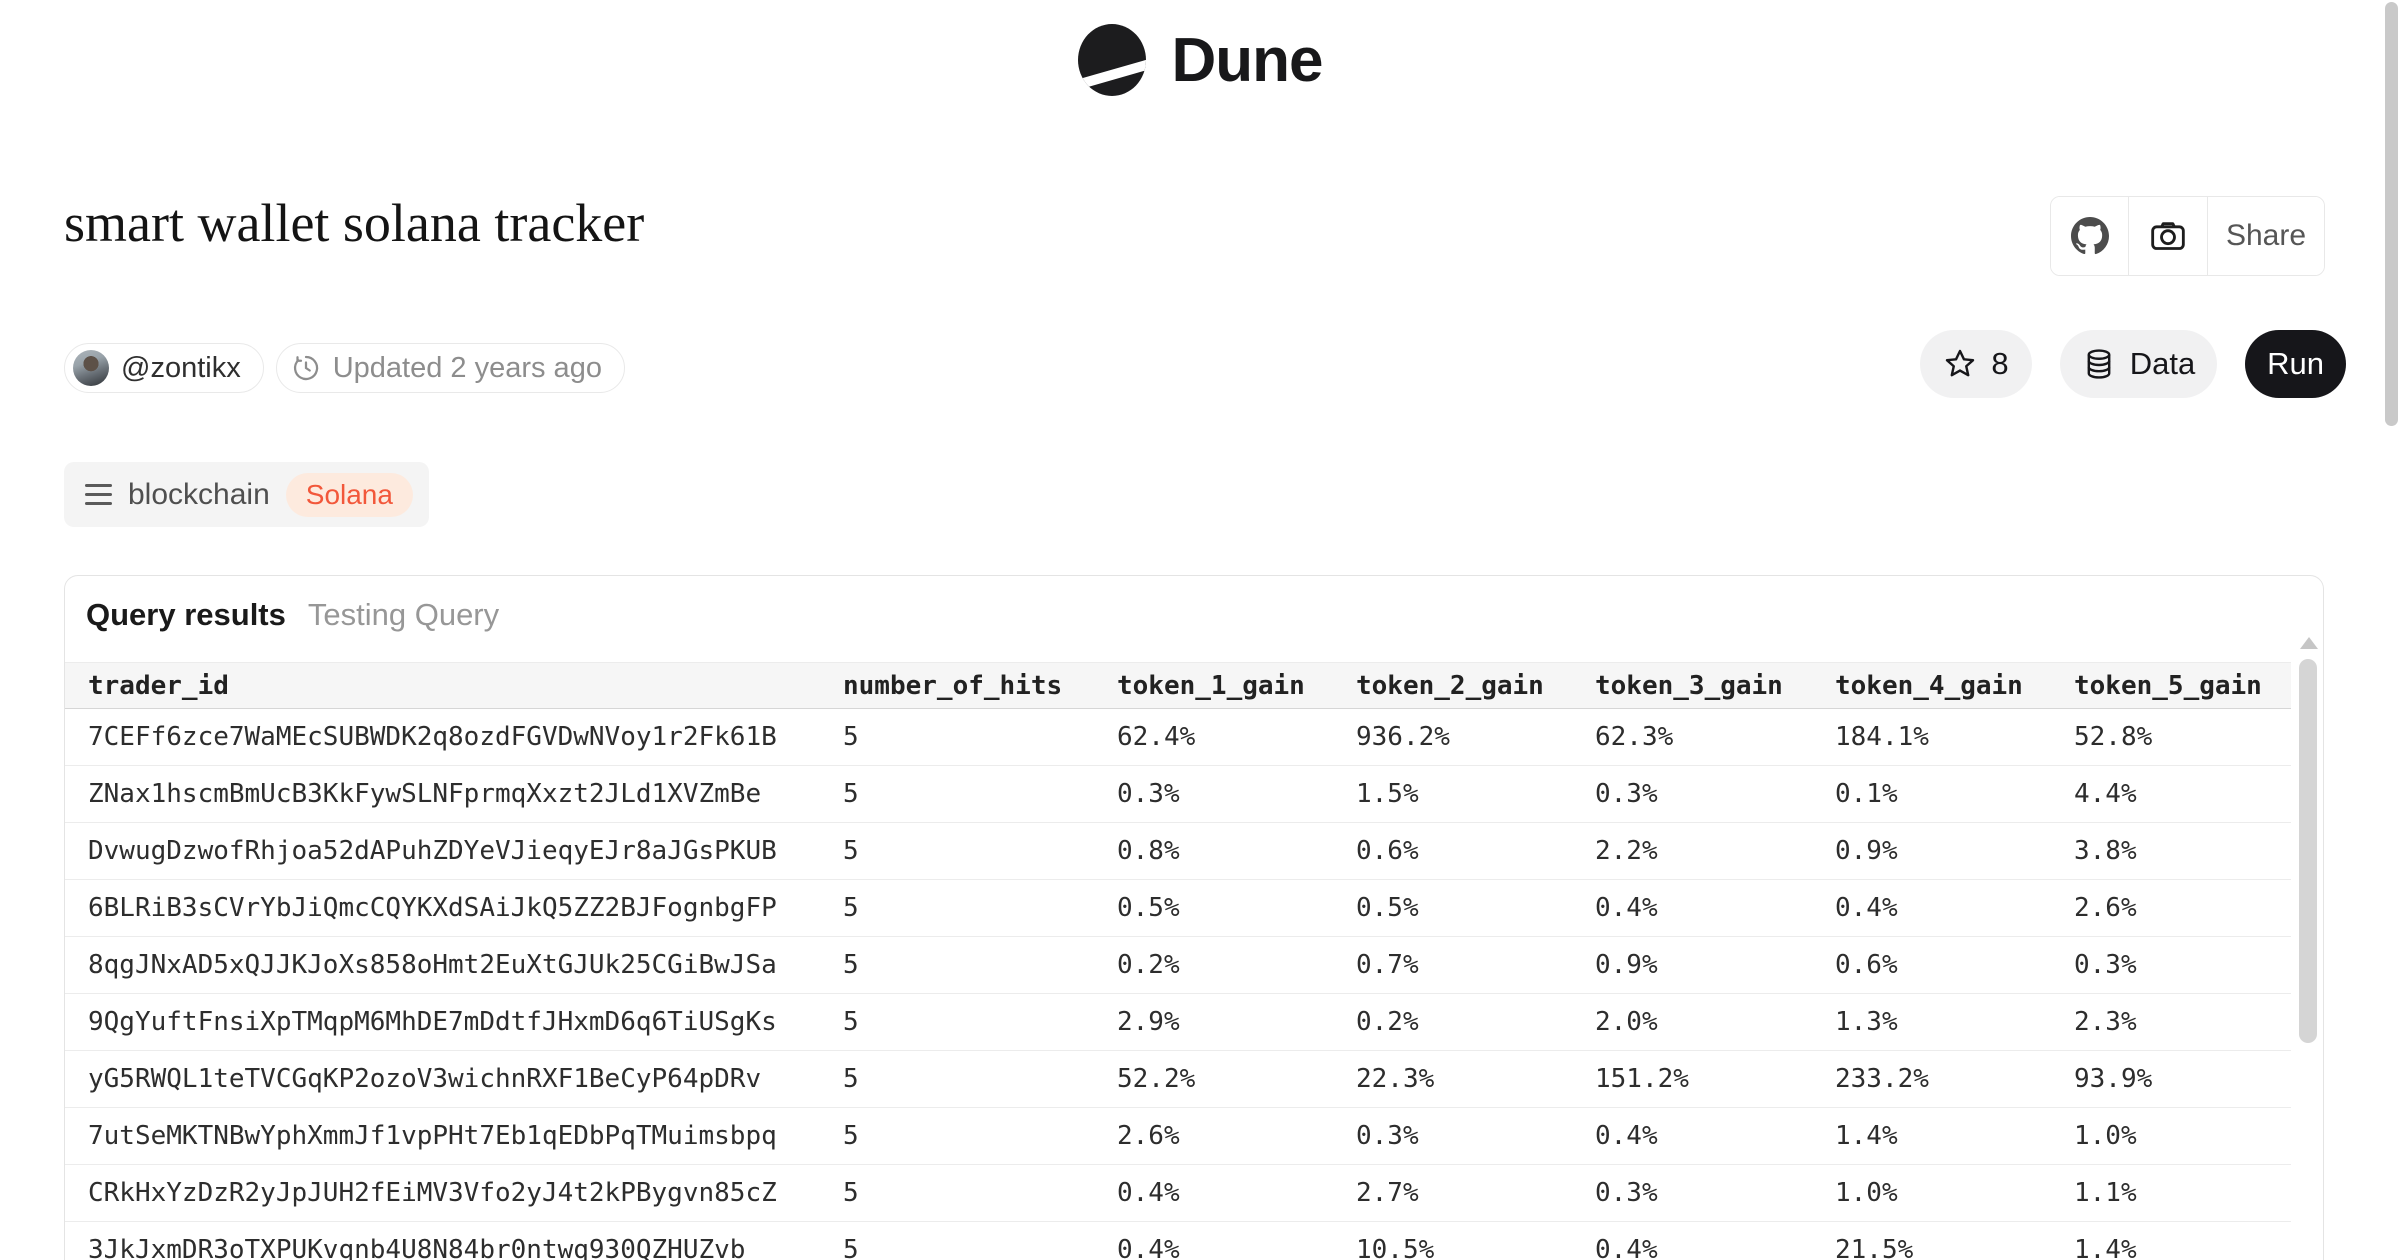 The height and width of the screenshot is (1260, 2400). I want to click on column-header-number_of_hits: number_of_hits, so click(980, 685).